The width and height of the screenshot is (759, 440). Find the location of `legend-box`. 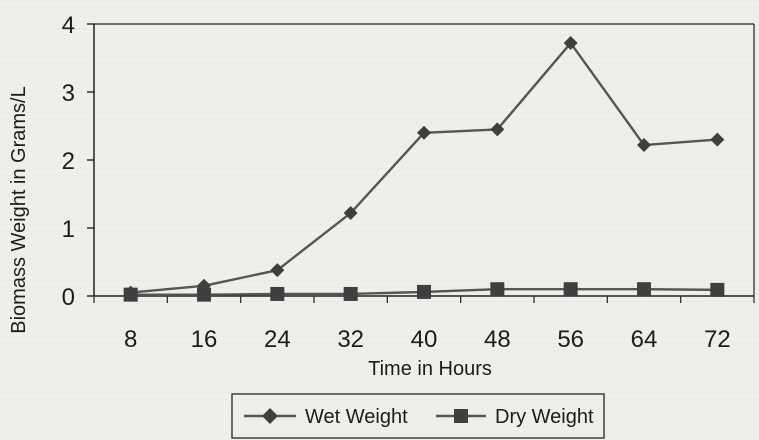

legend-box is located at coordinates (418, 416).